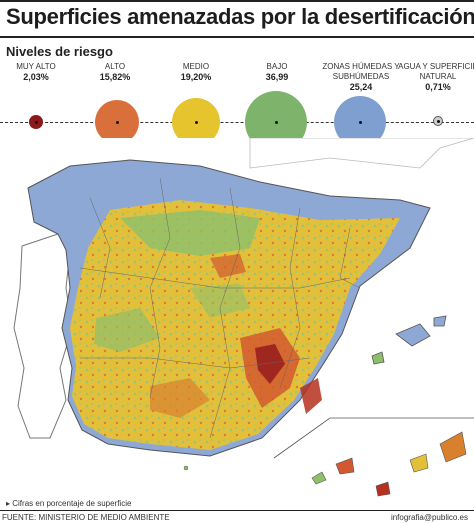 This screenshot has height=524, width=474. Describe the element at coordinates (237, 1) in the screenshot. I see `top-rule` at that location.